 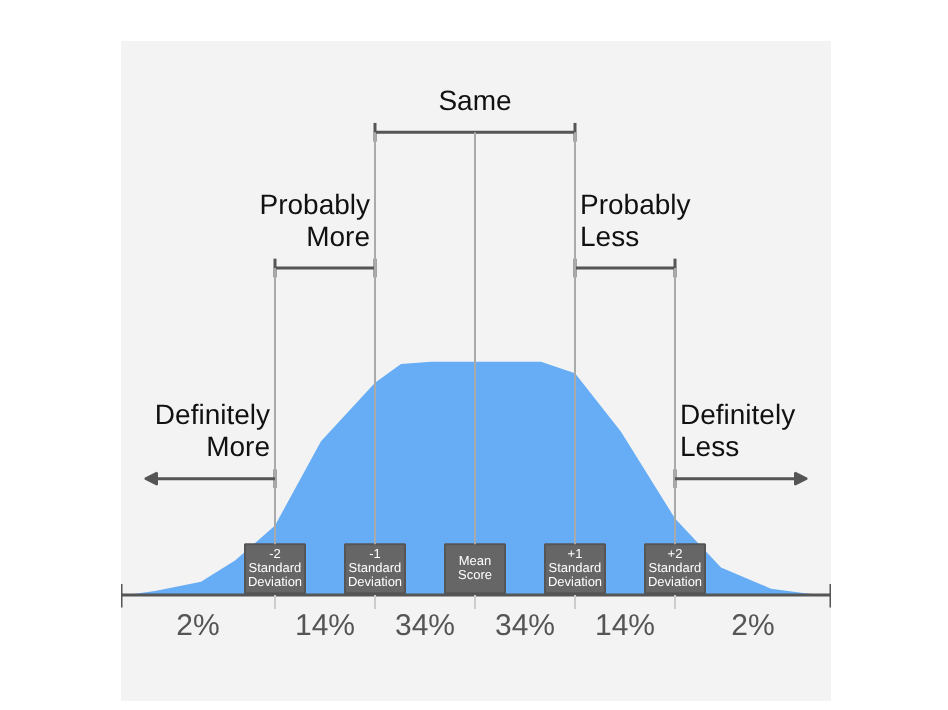 What do you see at coordinates (738, 430) in the screenshot?
I see `annotation: Definitely Less` at bounding box center [738, 430].